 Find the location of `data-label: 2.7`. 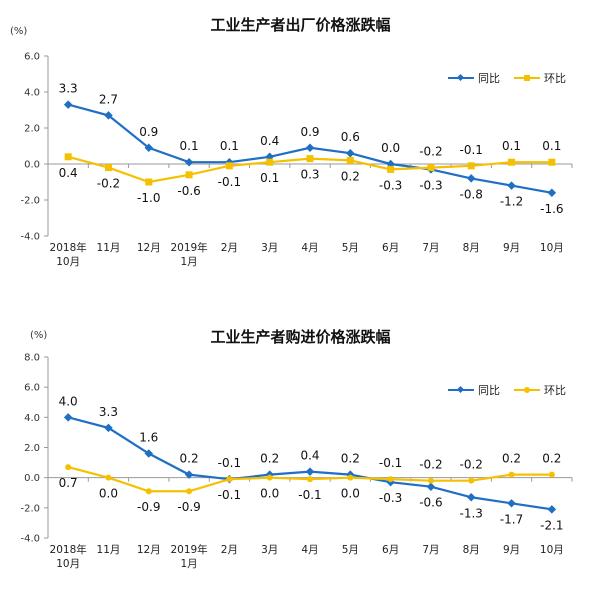

data-label: 2.7 is located at coordinates (108, 99).